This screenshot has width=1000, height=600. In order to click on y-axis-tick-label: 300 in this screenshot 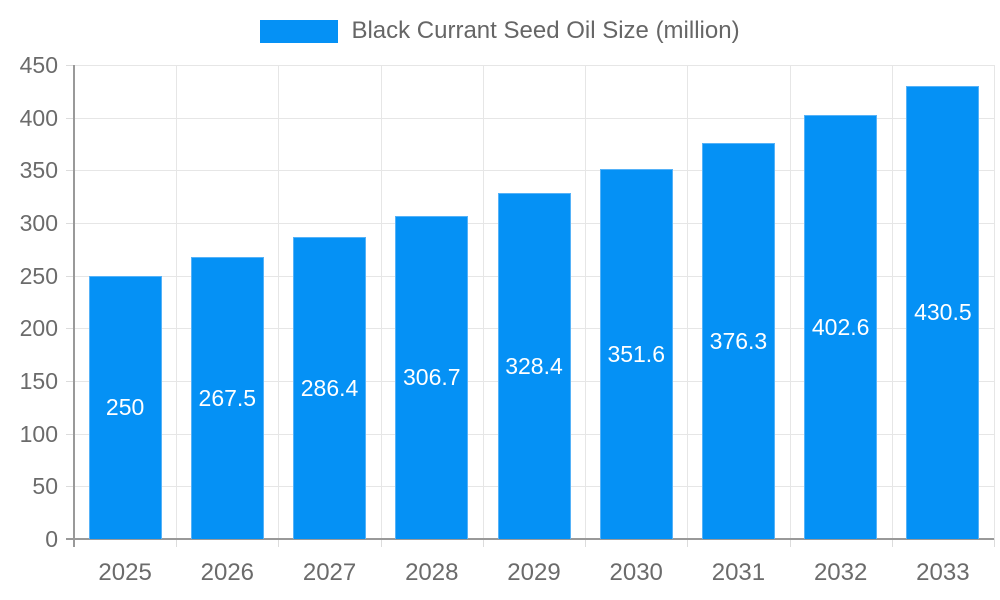, I will do `click(38, 223)`.